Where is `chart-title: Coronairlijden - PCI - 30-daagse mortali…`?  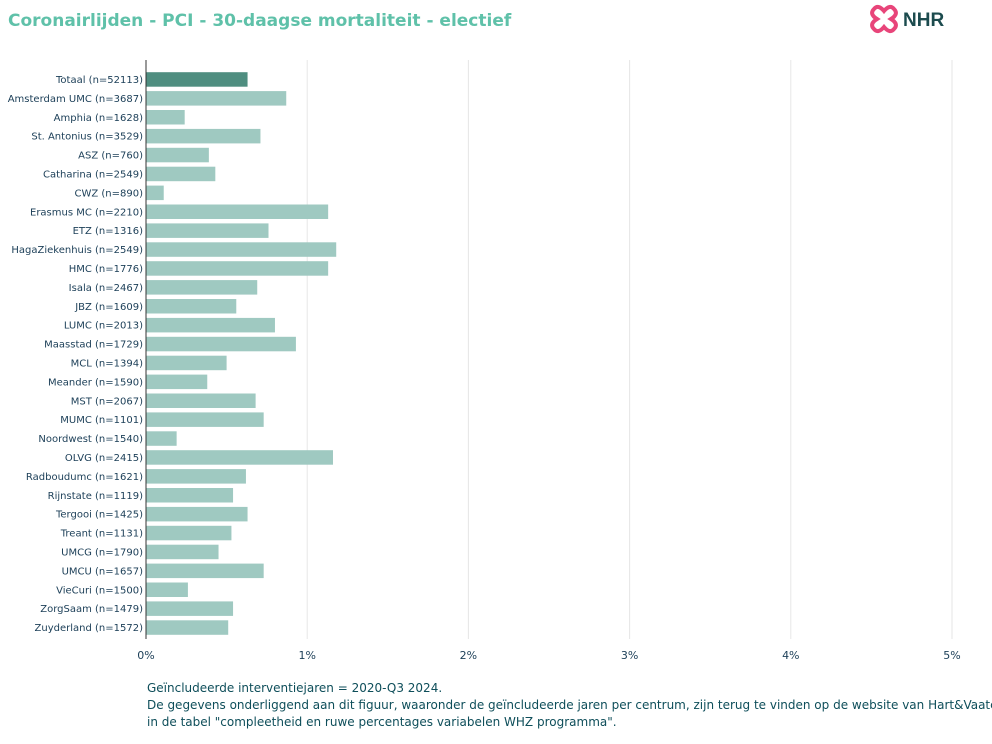 chart-title: Coronairlijden - PCI - 30-daagse mortali… is located at coordinates (260, 21).